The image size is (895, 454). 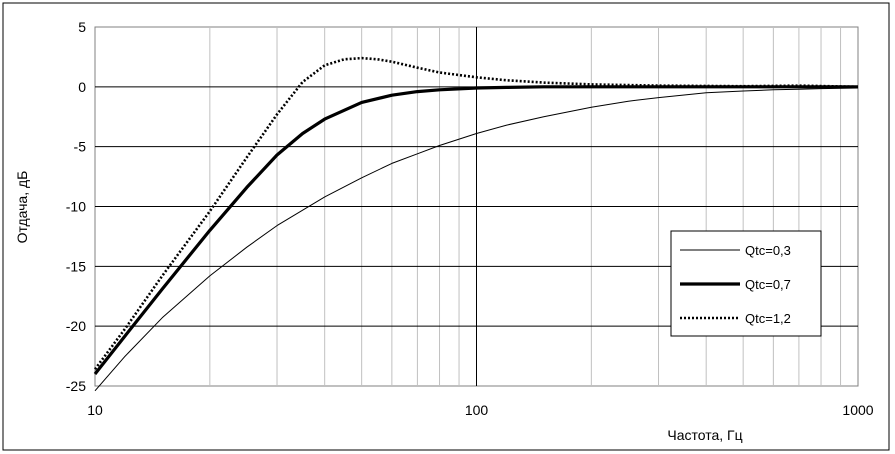 I want to click on legend-label: Qtc=1,2, so click(x=768, y=318).